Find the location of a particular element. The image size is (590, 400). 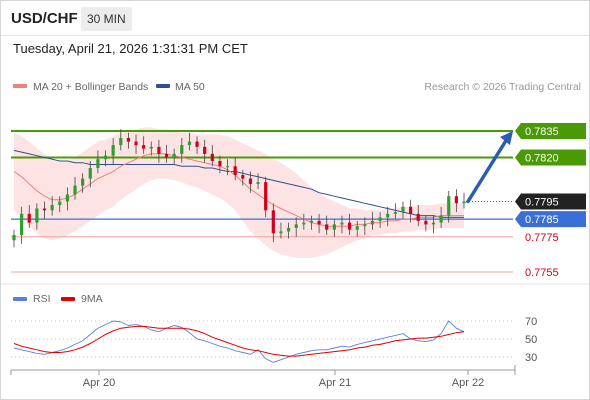

datetime-label: Tuesday, April 21, 2026 1:31:31 PM CET is located at coordinates (130, 48).